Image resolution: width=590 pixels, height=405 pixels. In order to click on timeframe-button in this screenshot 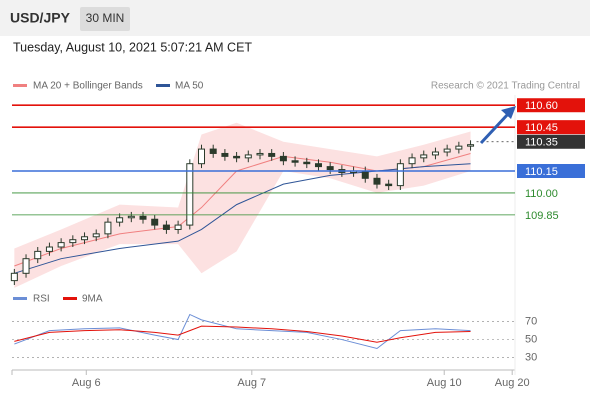, I will do `click(105, 19)`.